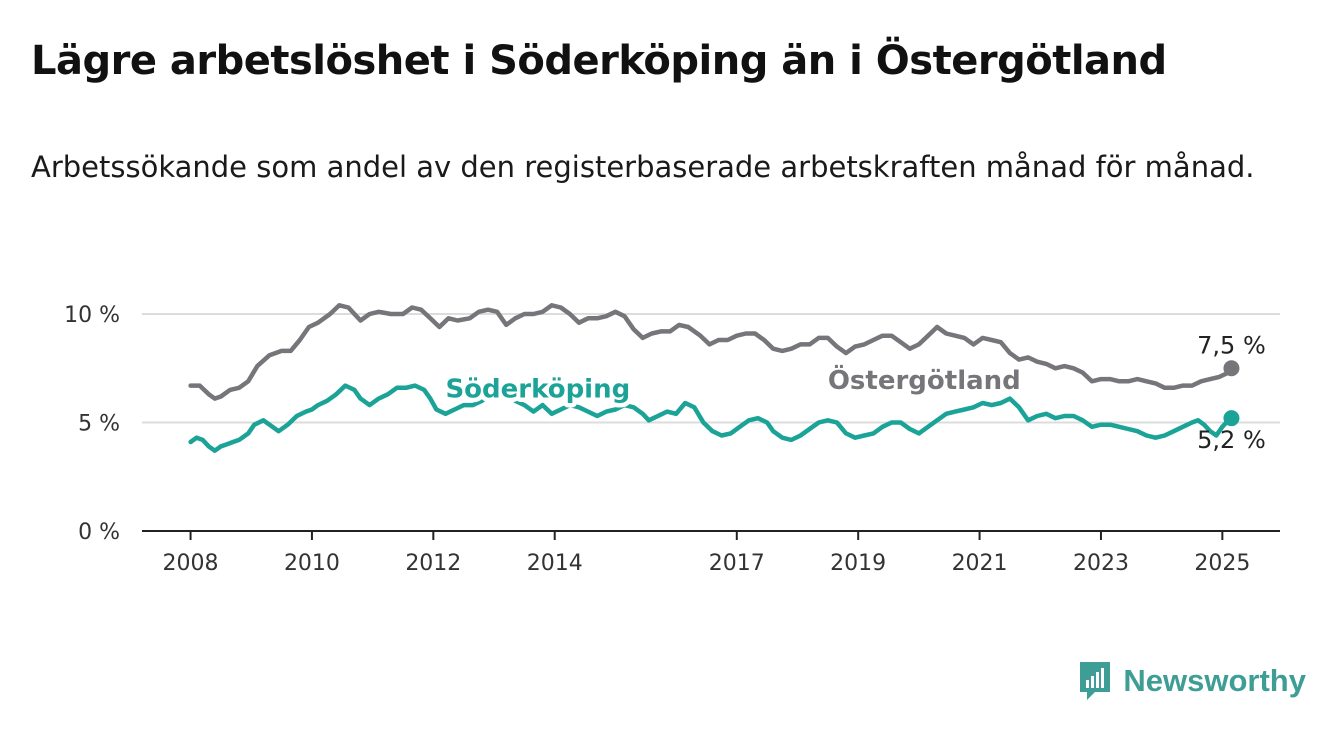 The width and height of the screenshot is (1340, 734). I want to click on x-tick-label: 2010, so click(312, 563).